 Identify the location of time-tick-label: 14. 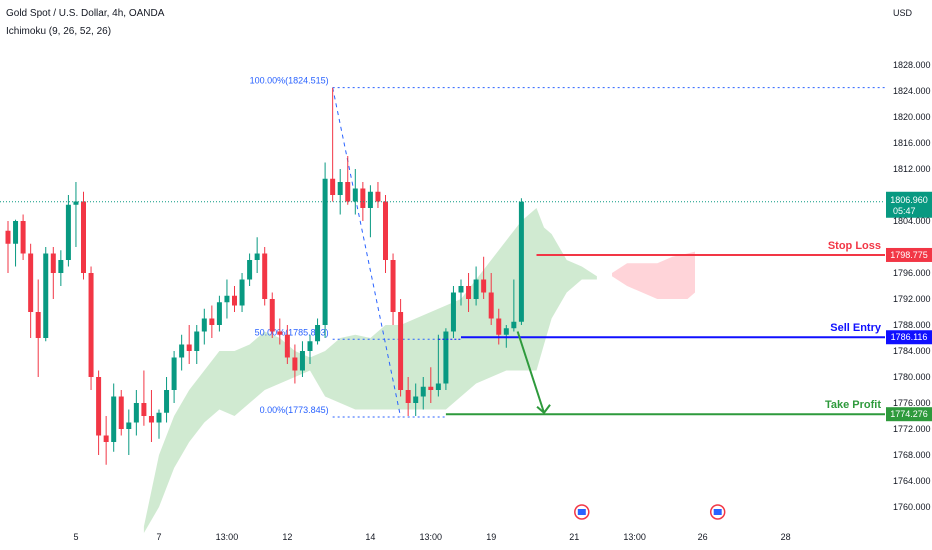
(370, 537).